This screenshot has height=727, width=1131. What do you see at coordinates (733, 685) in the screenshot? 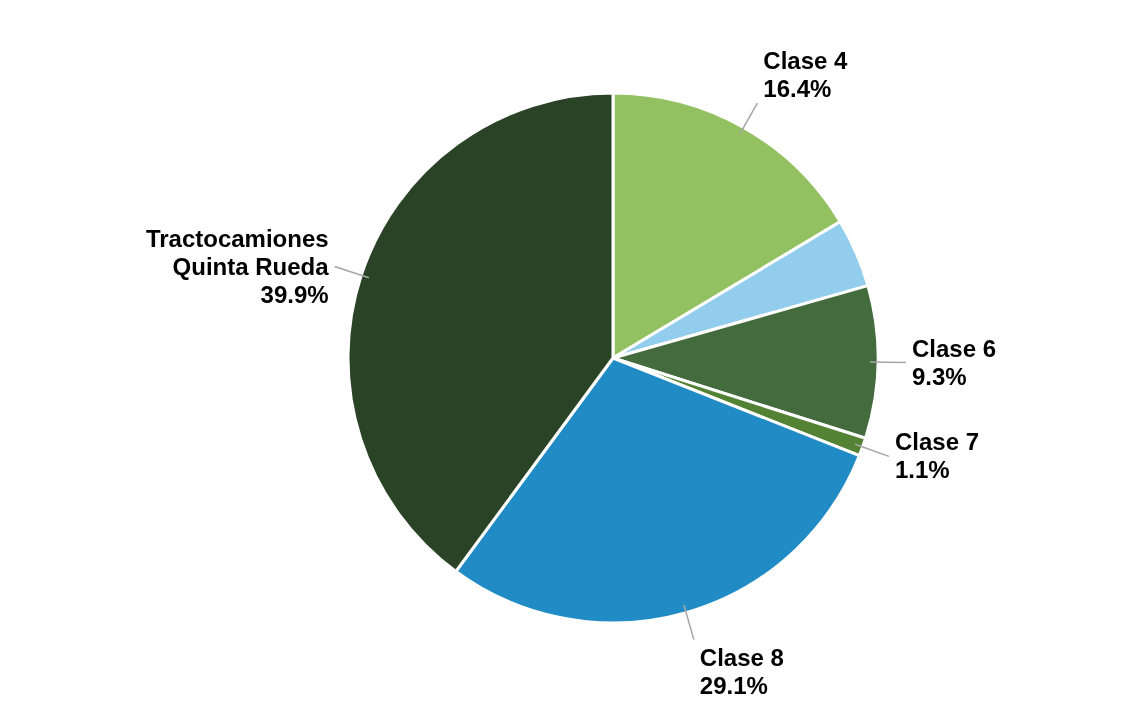
I see `data-label: 29.1%` at bounding box center [733, 685].